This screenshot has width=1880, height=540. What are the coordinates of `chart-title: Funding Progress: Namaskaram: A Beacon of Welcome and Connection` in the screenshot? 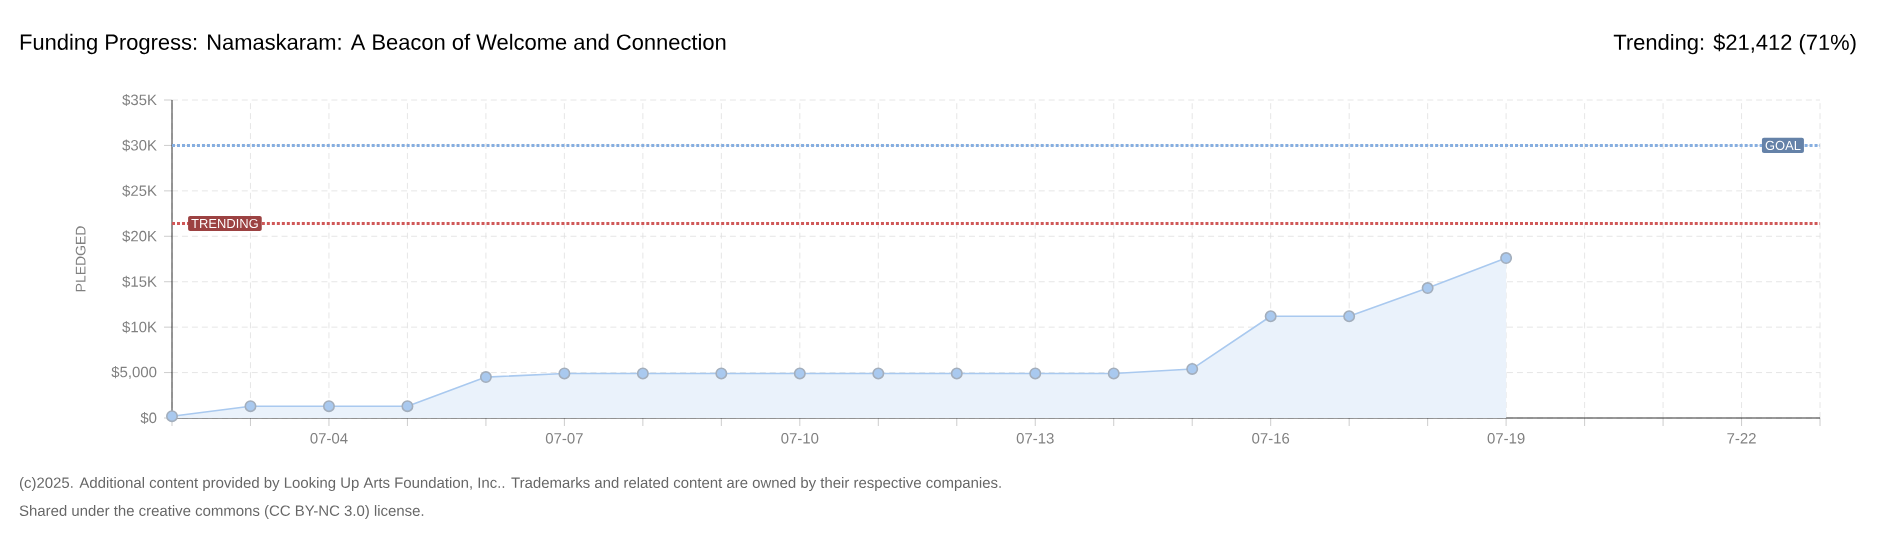 It's located at (373, 44).